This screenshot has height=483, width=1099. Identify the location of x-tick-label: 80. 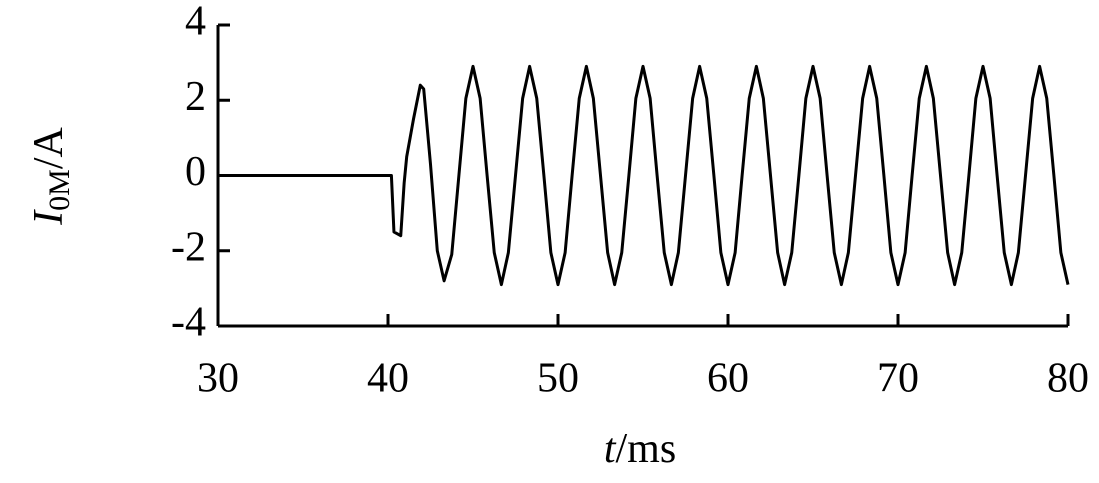
(1068, 379).